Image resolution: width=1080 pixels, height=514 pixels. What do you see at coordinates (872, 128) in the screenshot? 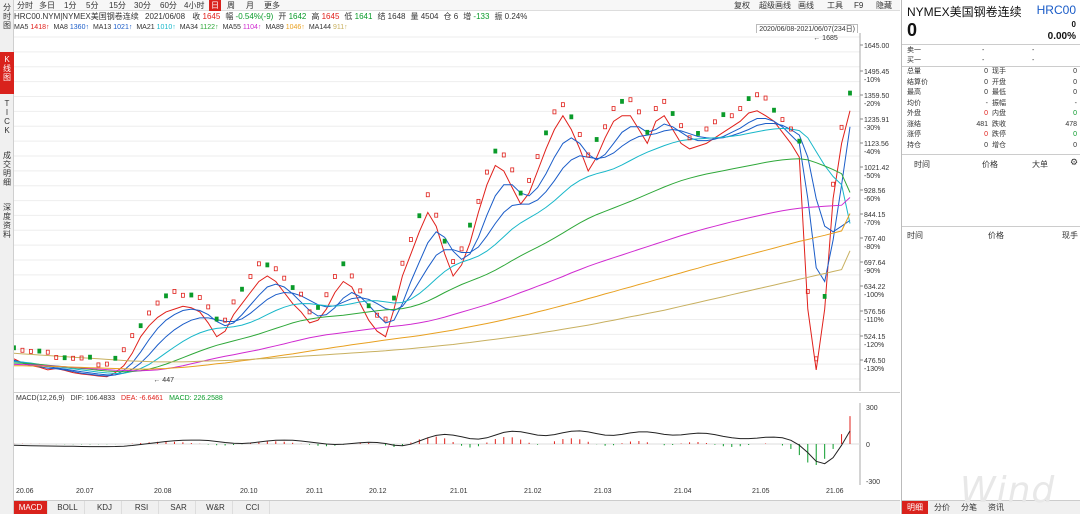
I see `y-tick-pct-label: -30%` at bounding box center [872, 128].